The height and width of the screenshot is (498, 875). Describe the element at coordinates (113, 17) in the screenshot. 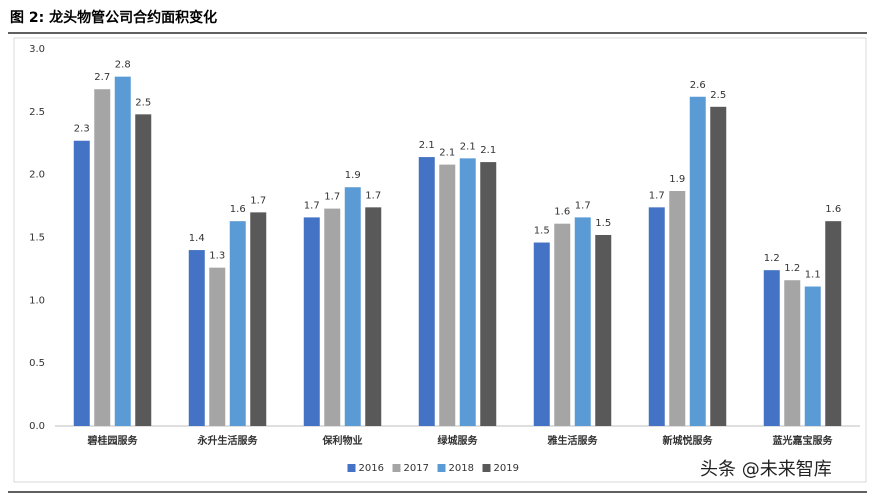

I see `chart-title: 图 2: 龙头物管公司合约面积变化` at that location.